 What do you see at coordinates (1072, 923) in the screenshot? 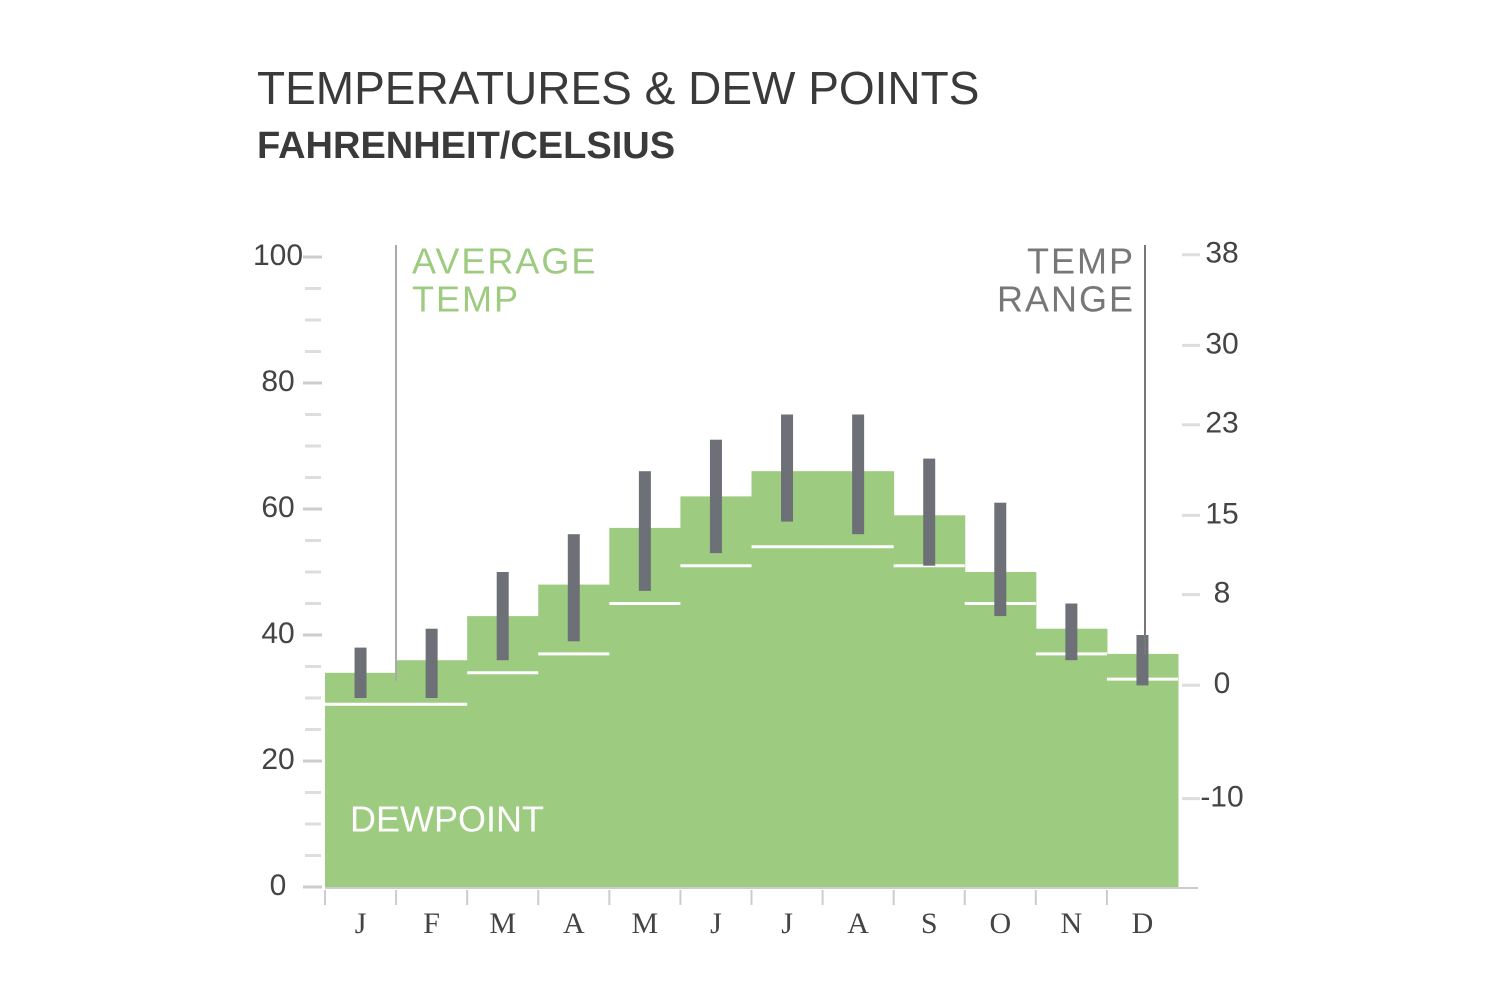
I see `x-tick-label: N` at bounding box center [1072, 923].